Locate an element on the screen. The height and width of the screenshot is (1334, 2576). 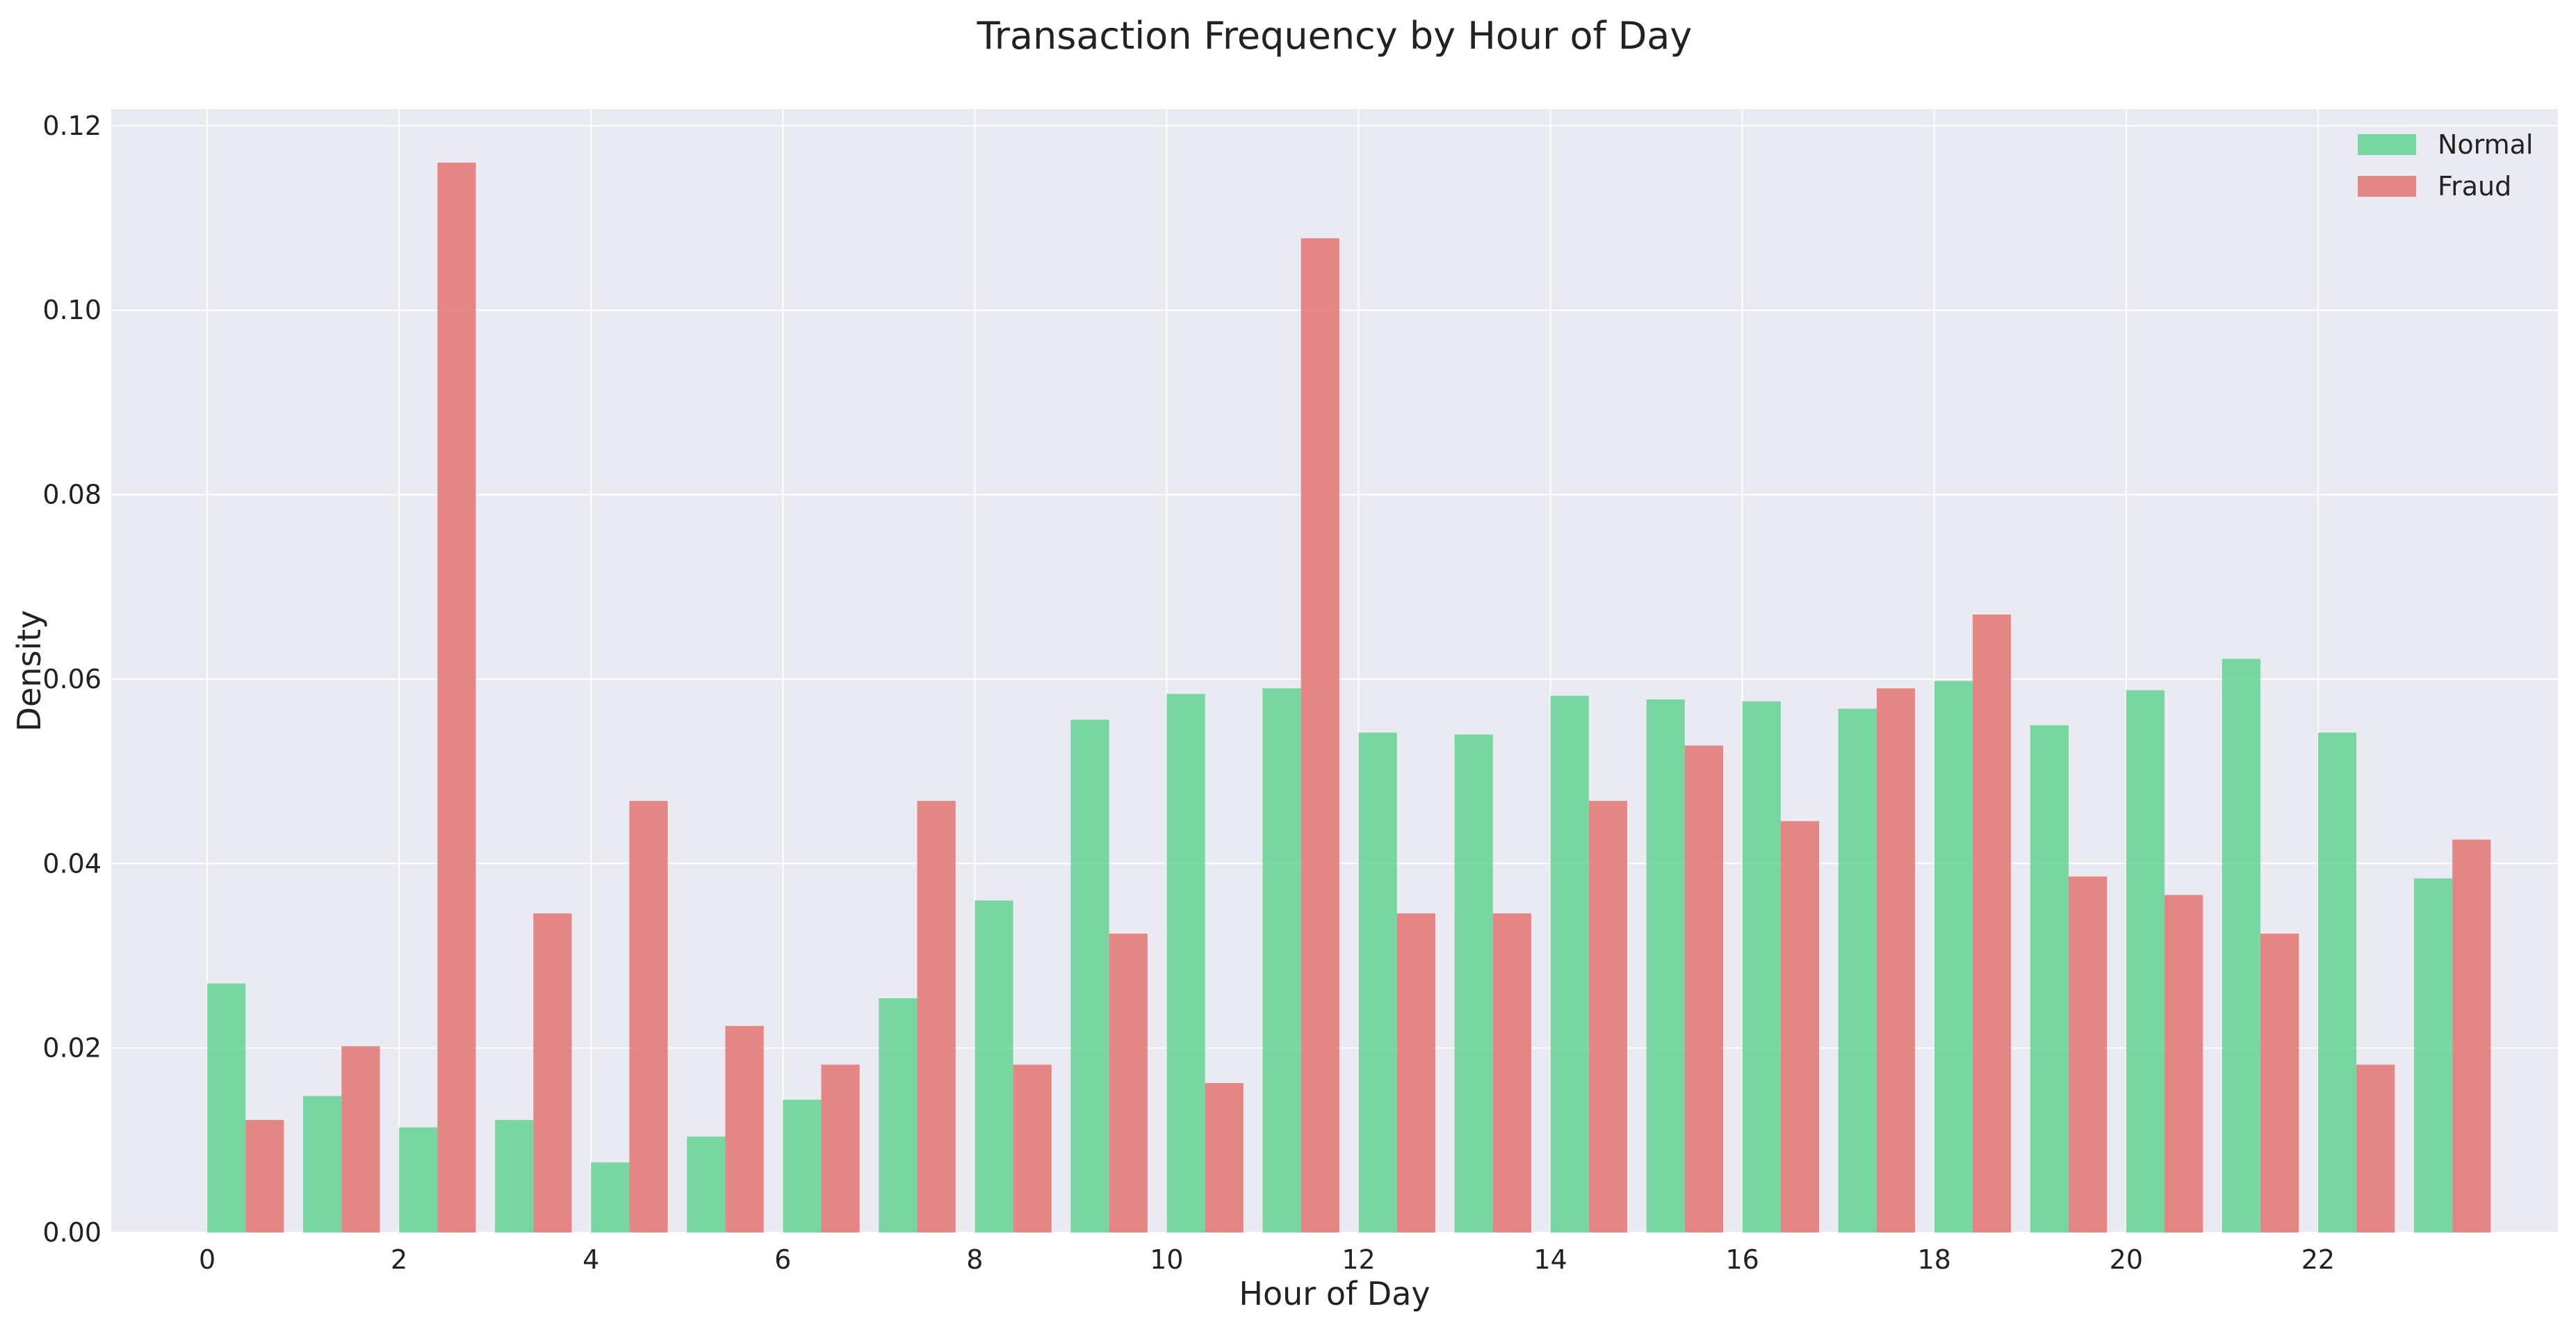
legend: Normal Fraud is located at coordinates (2446, 165).